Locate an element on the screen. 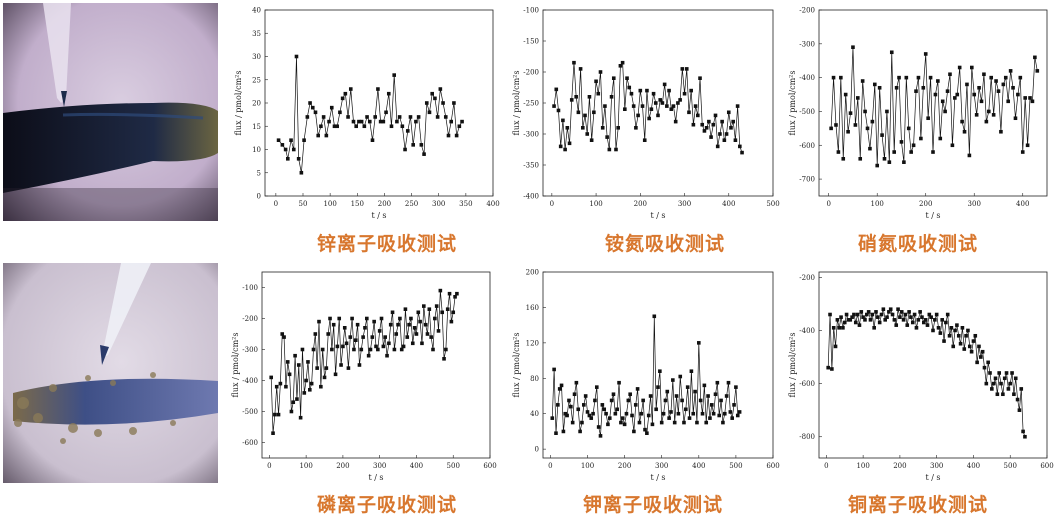 The height and width of the screenshot is (521, 1055). y-tick-label: 40 is located at coordinates (256, 11).